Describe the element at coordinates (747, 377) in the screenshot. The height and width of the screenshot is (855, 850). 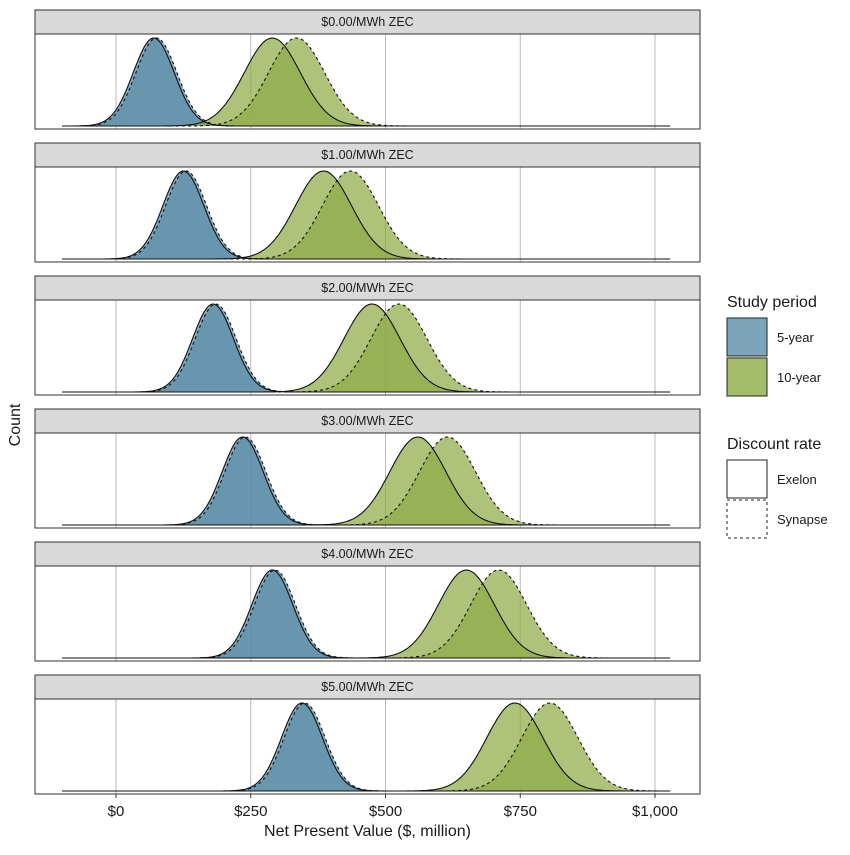
I see `legend-swatch-10-year` at that location.